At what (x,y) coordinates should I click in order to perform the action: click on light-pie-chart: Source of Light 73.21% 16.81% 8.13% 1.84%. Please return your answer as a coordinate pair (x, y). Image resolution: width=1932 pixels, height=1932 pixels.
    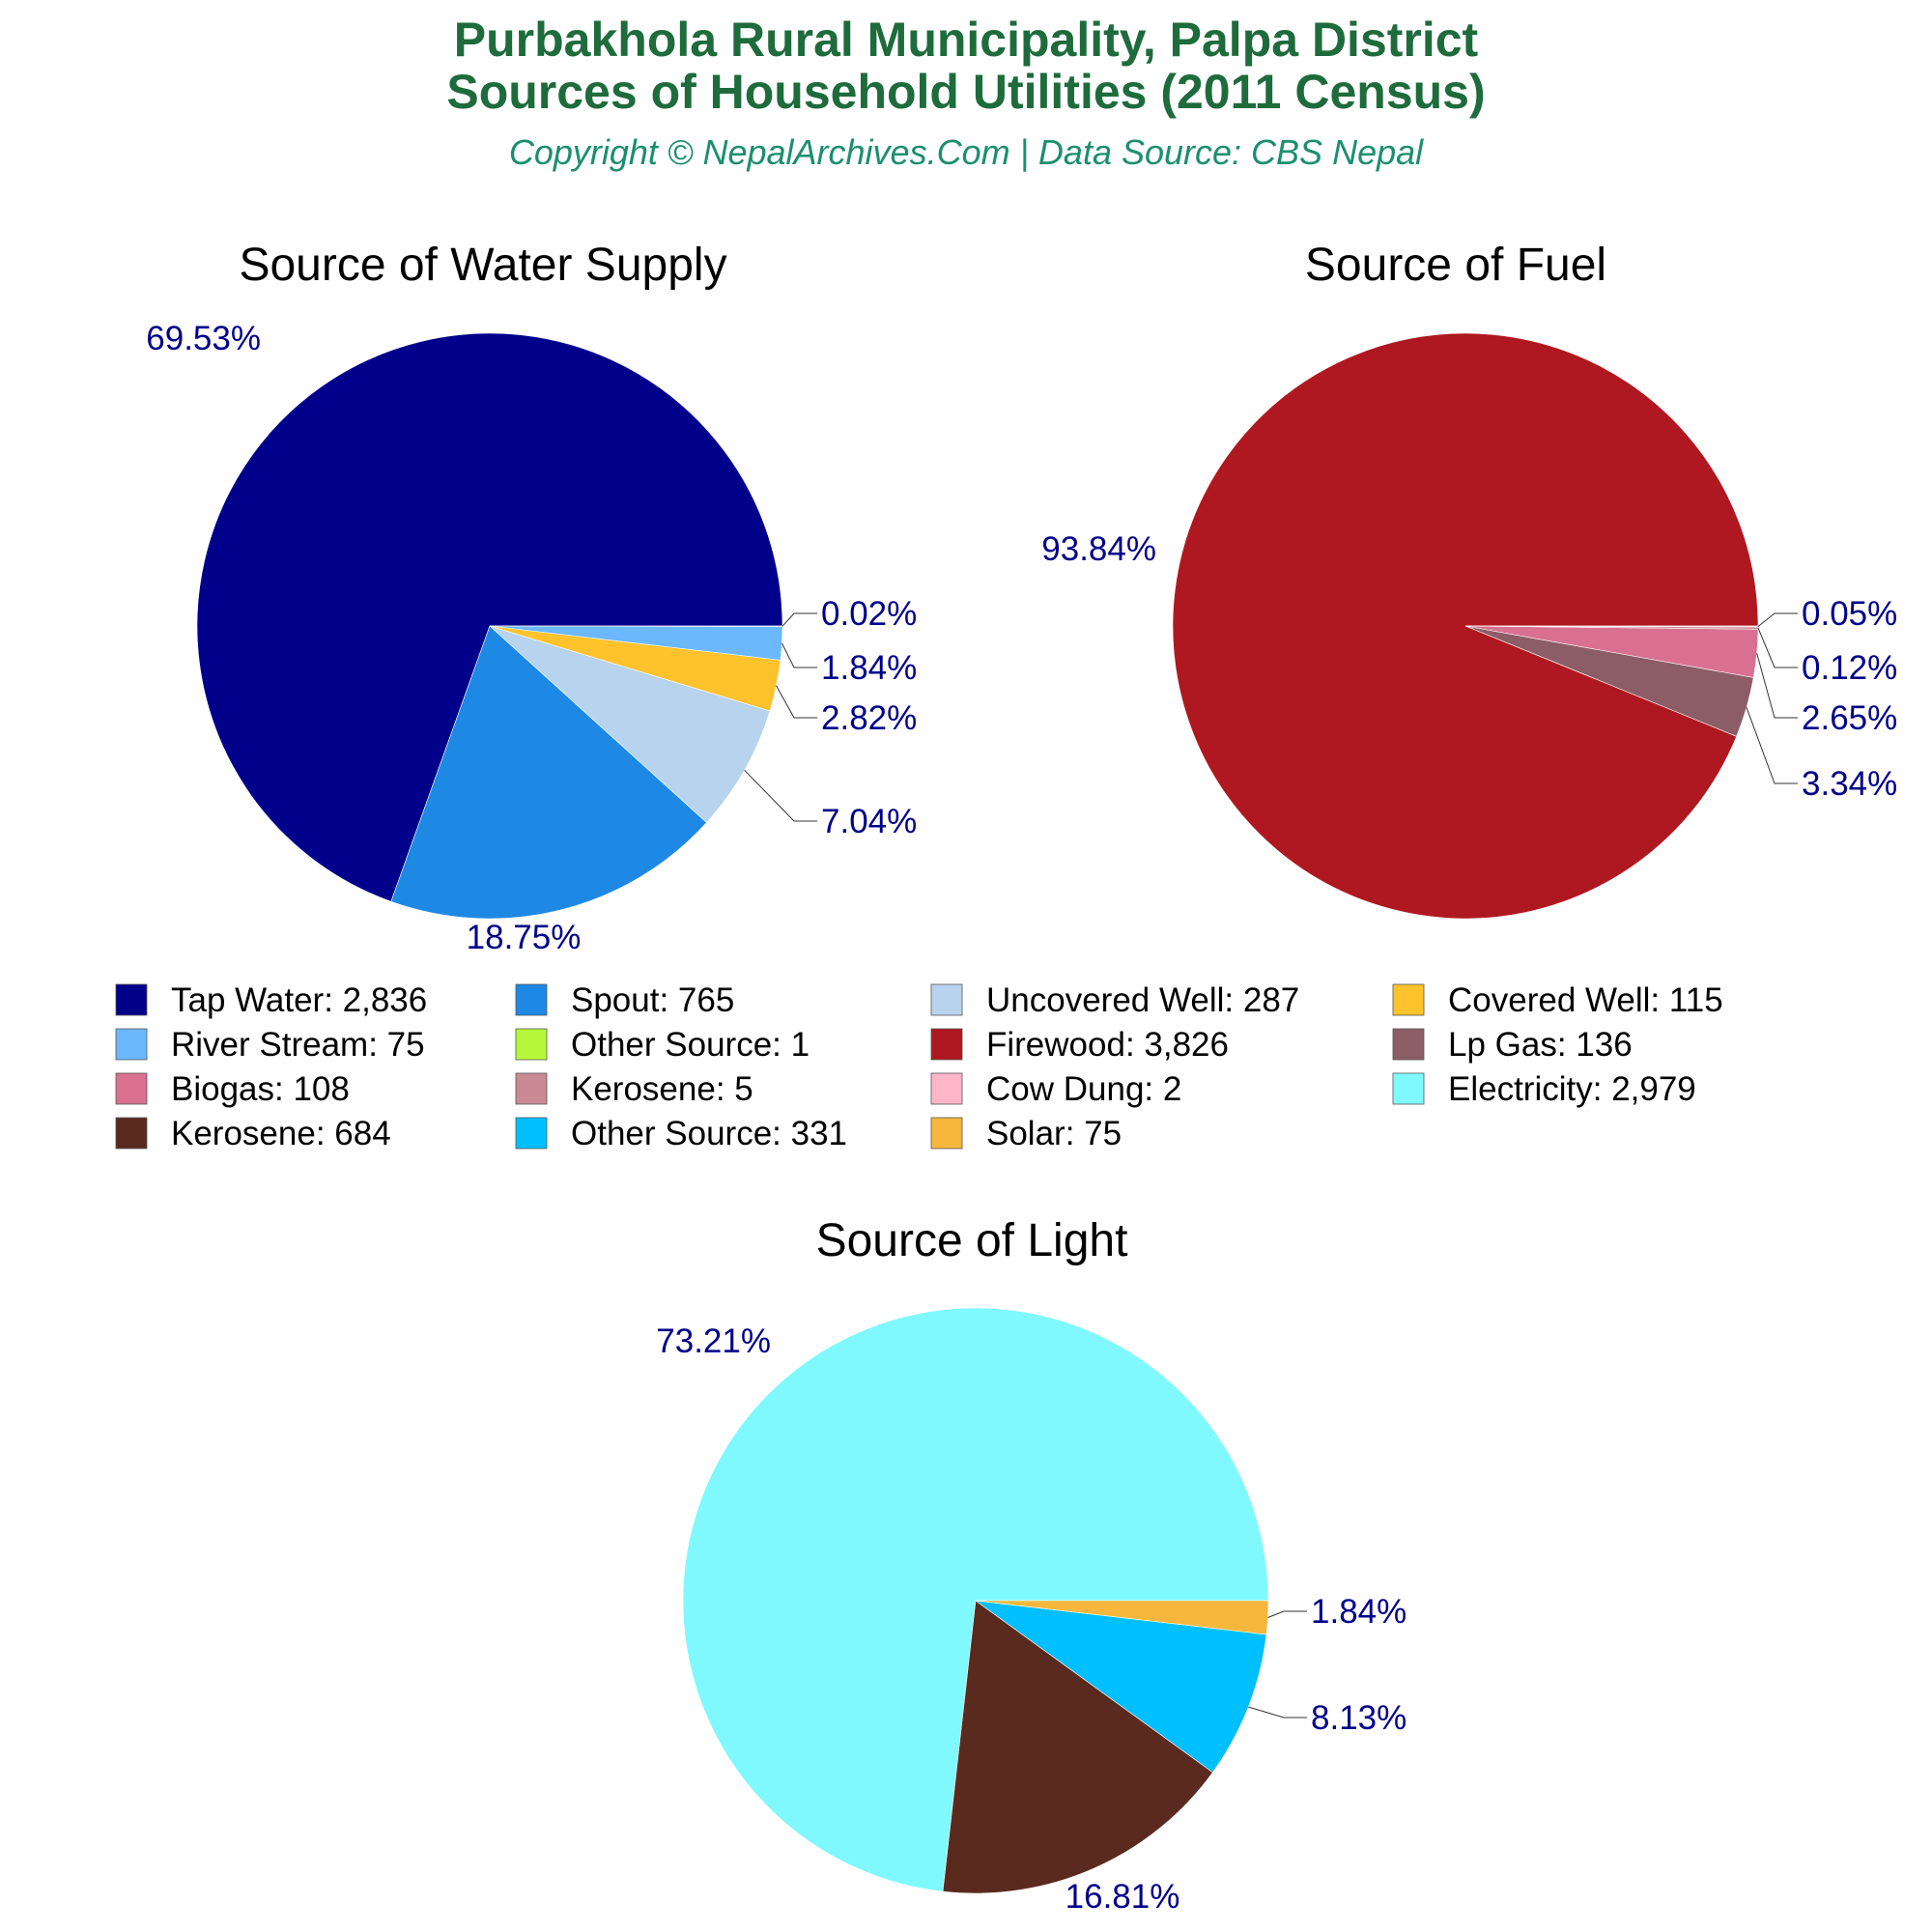
    Looking at the image, I should click on (1031, 1565).